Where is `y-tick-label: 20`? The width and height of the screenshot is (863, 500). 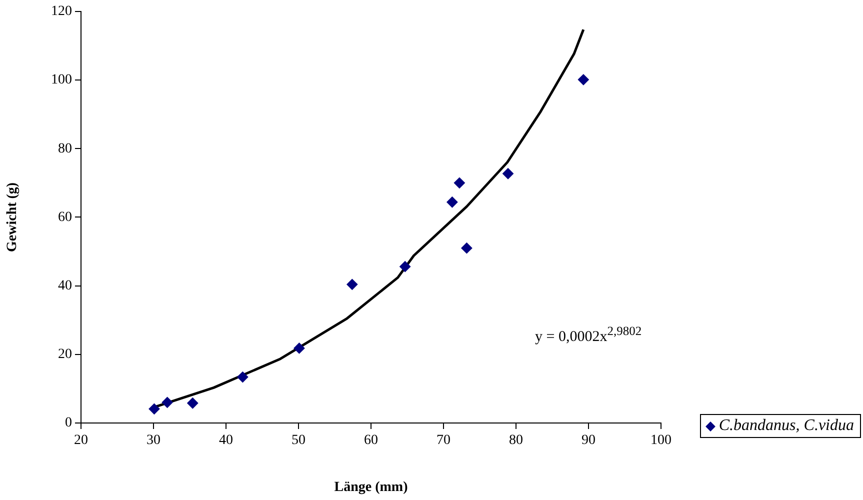 y-tick-label: 20 is located at coordinates (65, 354).